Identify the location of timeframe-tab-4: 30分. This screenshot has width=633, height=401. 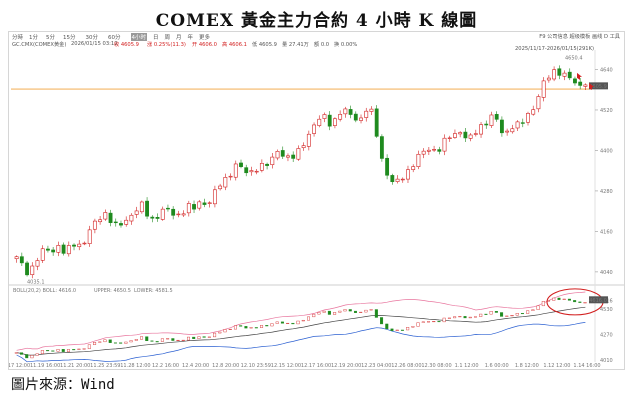
(92, 38).